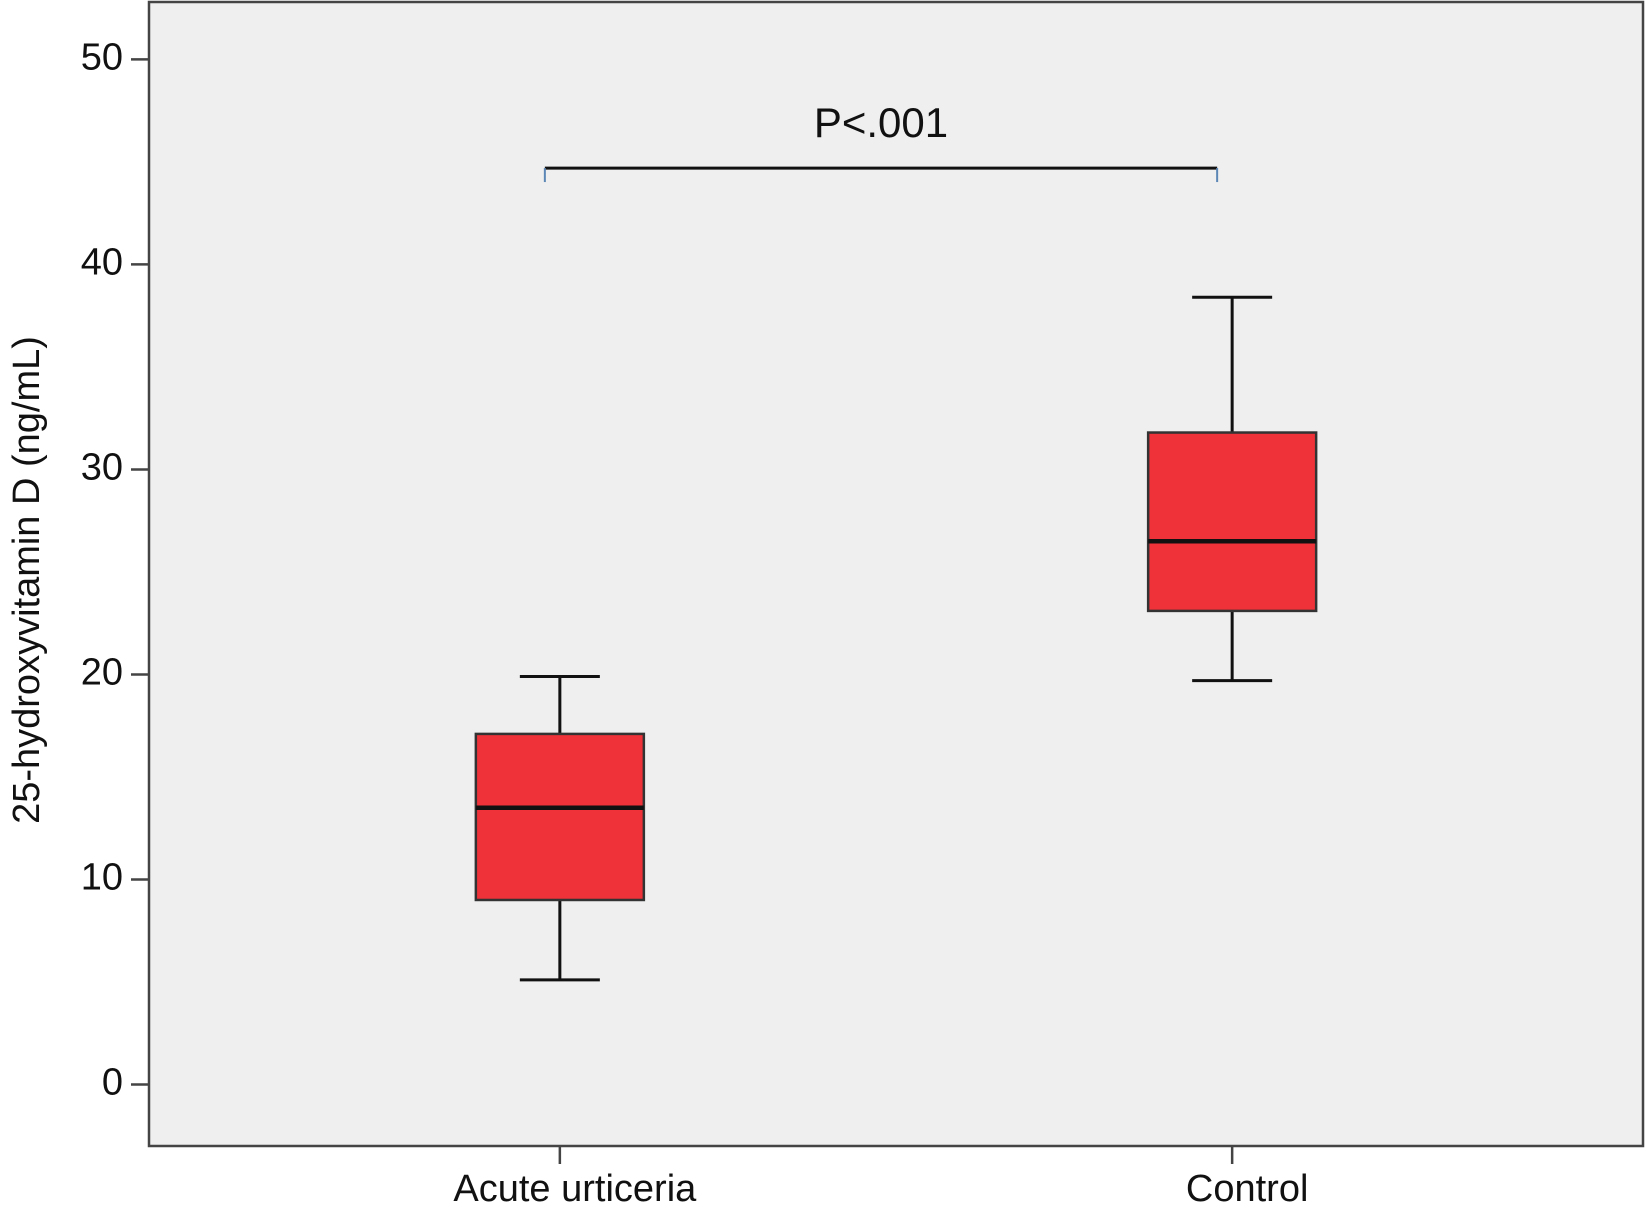 Image resolution: width=1646 pixels, height=1219 pixels. Describe the element at coordinates (575, 1189) in the screenshot. I see `x-tick-label: Acute urticeria` at that location.